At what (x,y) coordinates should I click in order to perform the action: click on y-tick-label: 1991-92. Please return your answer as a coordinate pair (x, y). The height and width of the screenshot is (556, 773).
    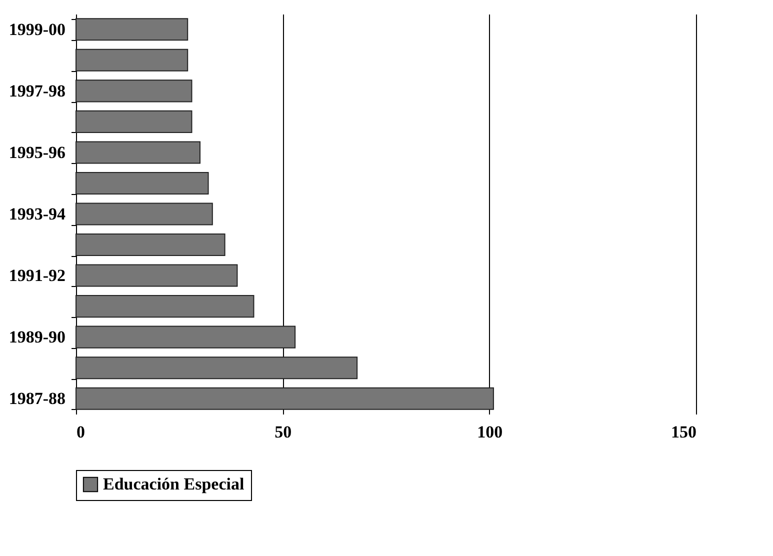
    Looking at the image, I should click on (37, 276).